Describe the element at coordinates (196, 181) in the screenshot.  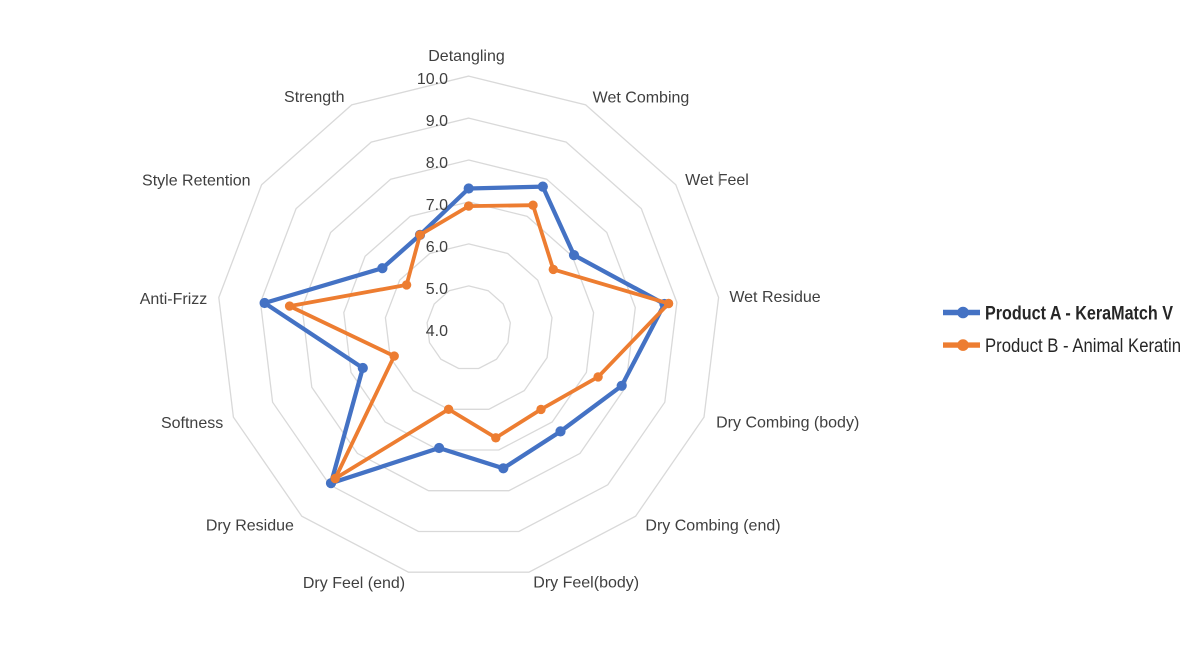
I see `svg-text: Style Retention` at that location.